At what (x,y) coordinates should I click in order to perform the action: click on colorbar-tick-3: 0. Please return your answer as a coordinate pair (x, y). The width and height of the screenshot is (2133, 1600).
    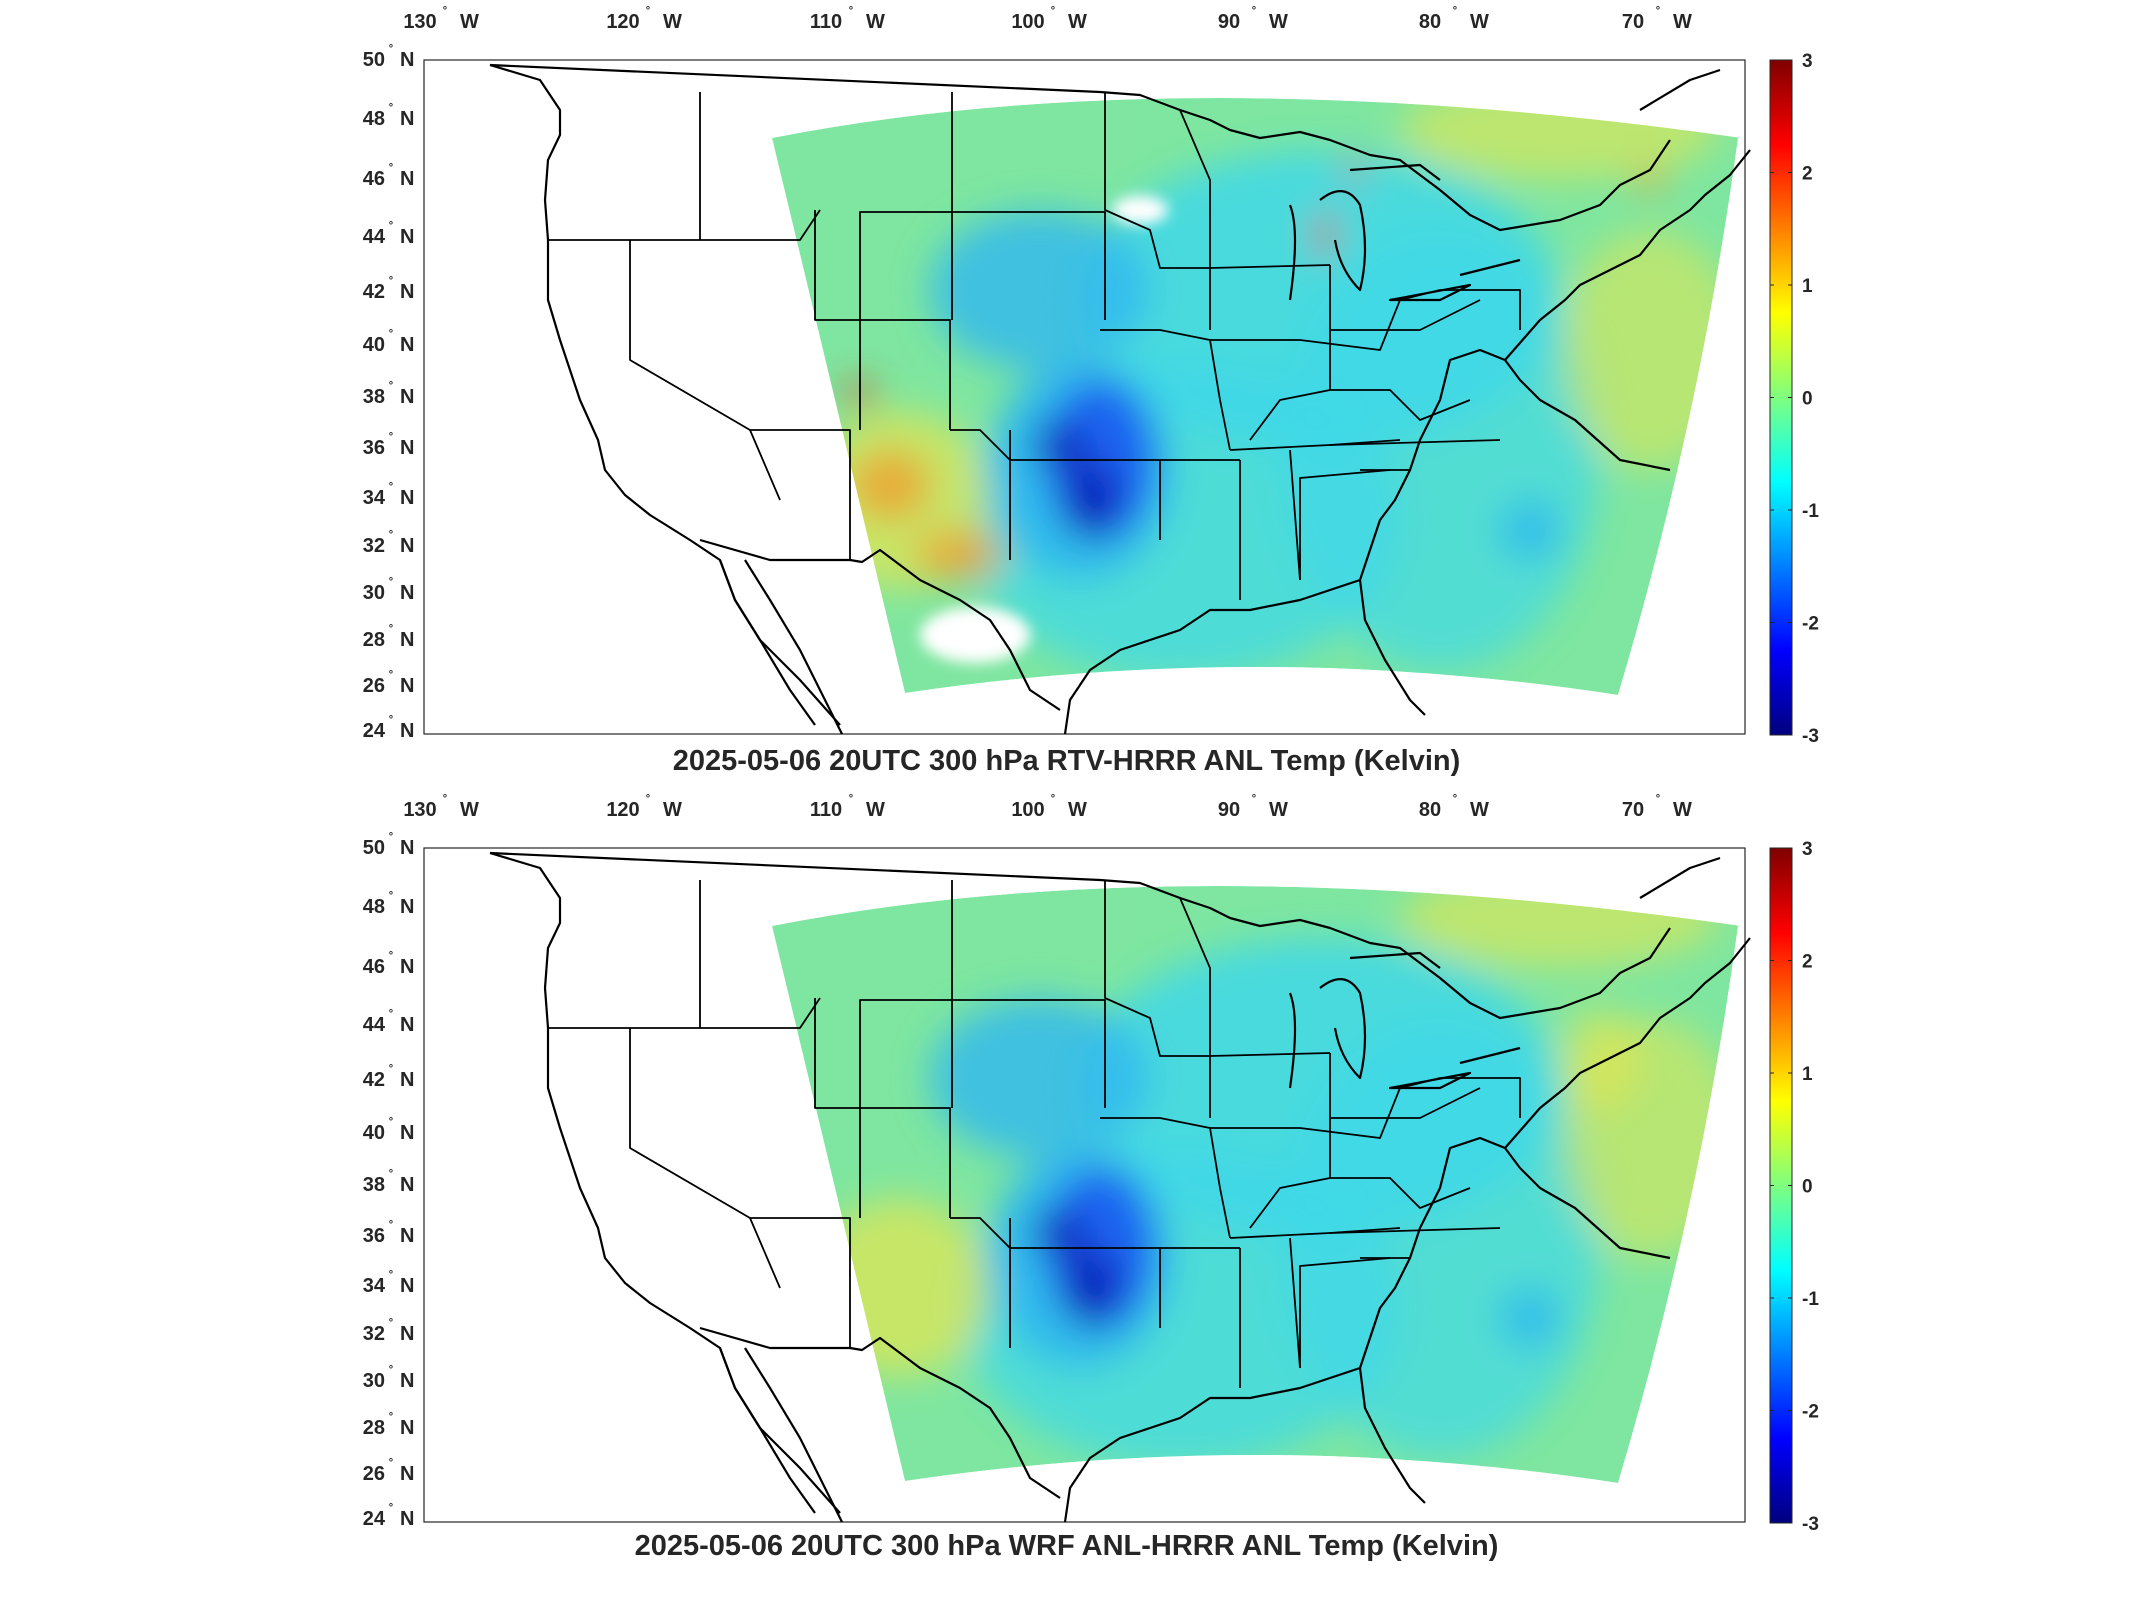
    Looking at the image, I should click on (1807, 399).